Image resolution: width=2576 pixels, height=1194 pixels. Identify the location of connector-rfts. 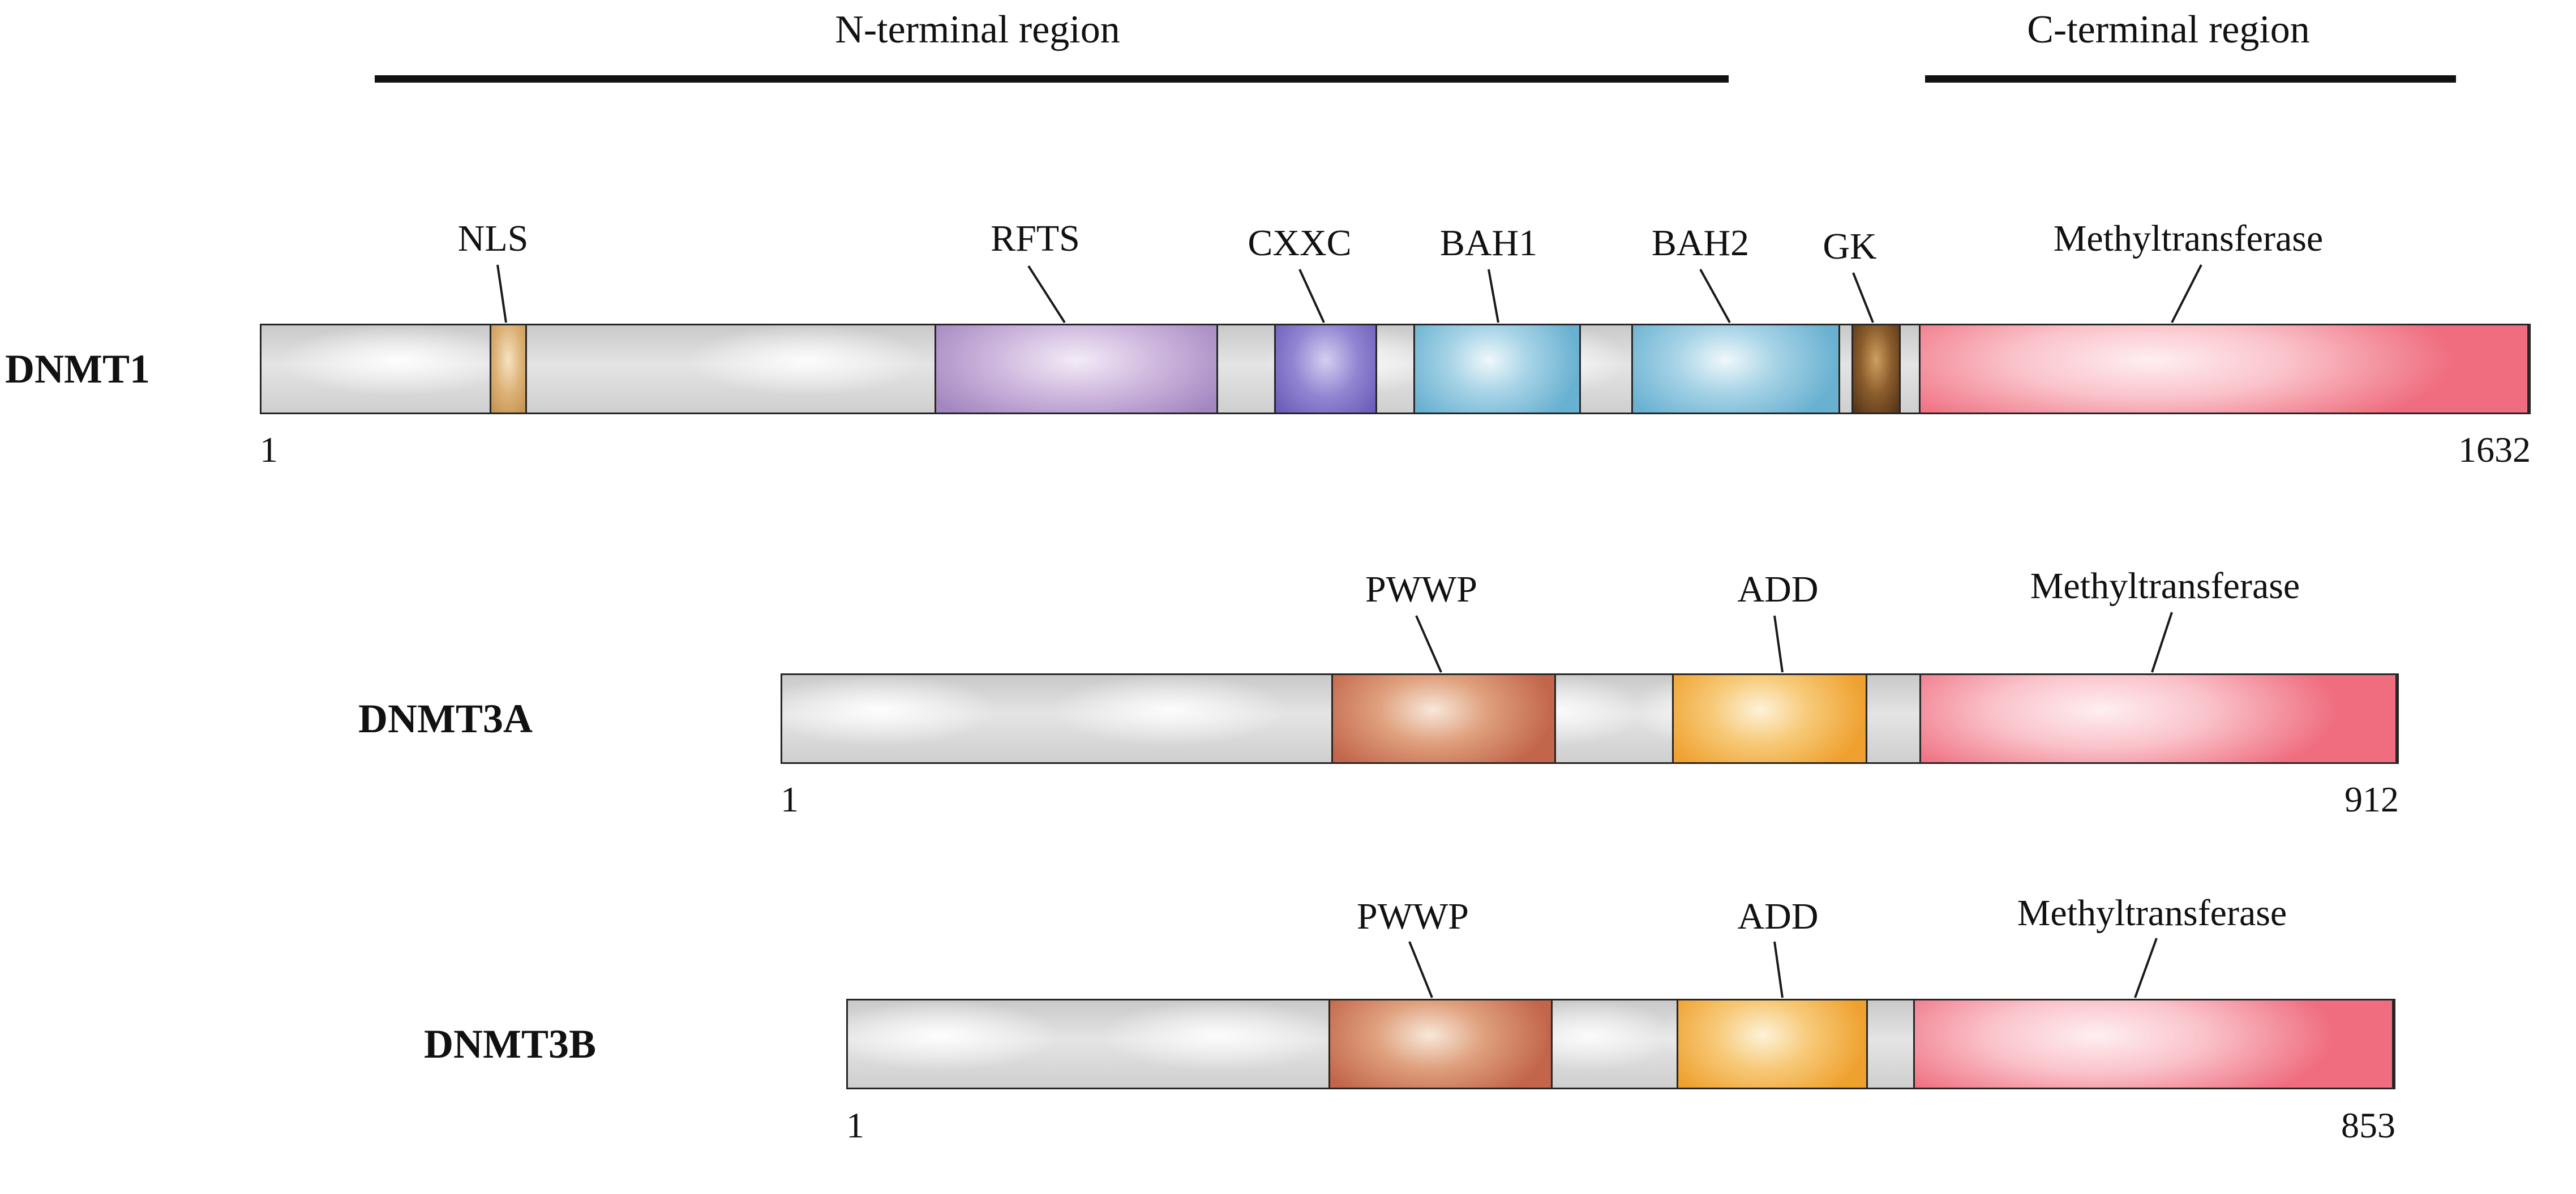
(1046, 294).